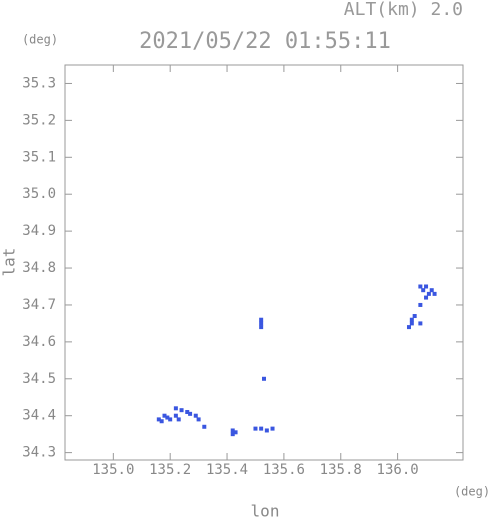 This screenshot has height=521, width=491. Describe the element at coordinates (39, 416) in the screenshot. I see `y-tick-label: 34.4` at that location.